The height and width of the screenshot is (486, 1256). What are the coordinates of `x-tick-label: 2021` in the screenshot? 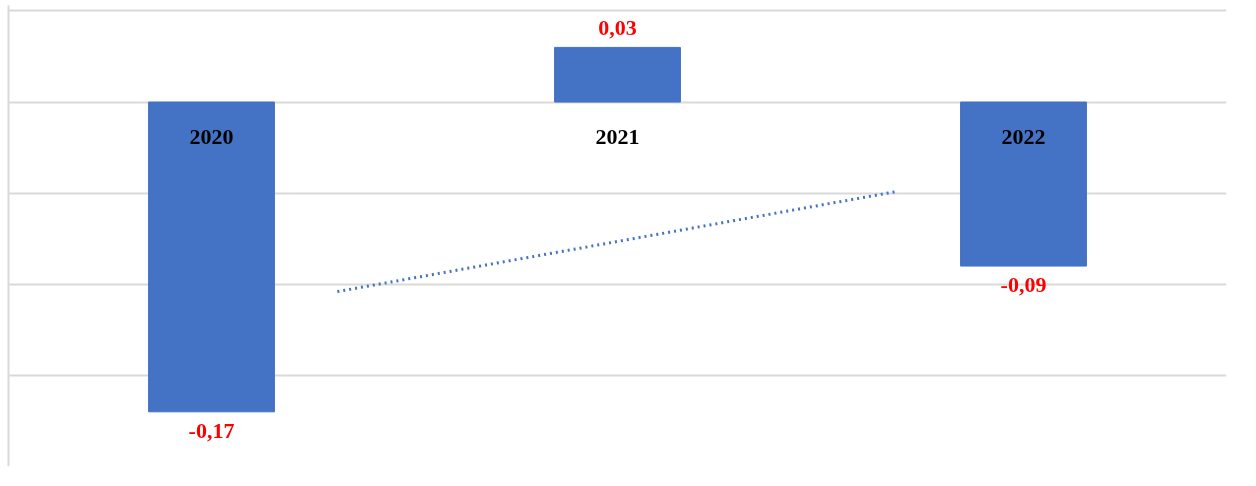 It's located at (617, 137).